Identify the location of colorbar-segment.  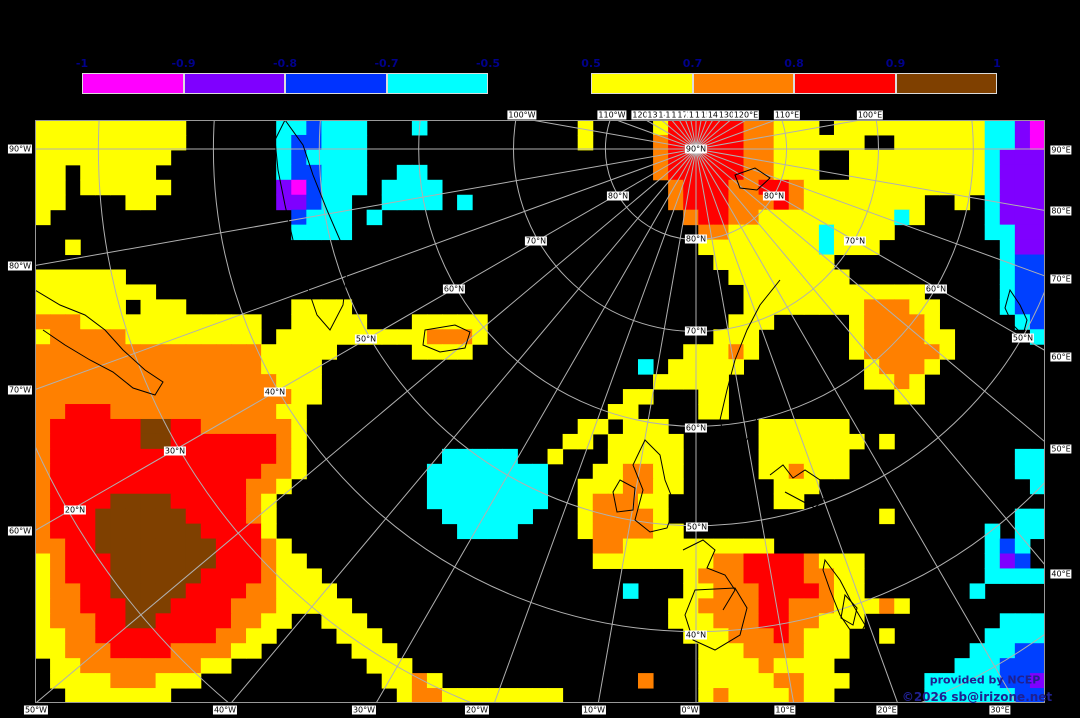
(336, 83).